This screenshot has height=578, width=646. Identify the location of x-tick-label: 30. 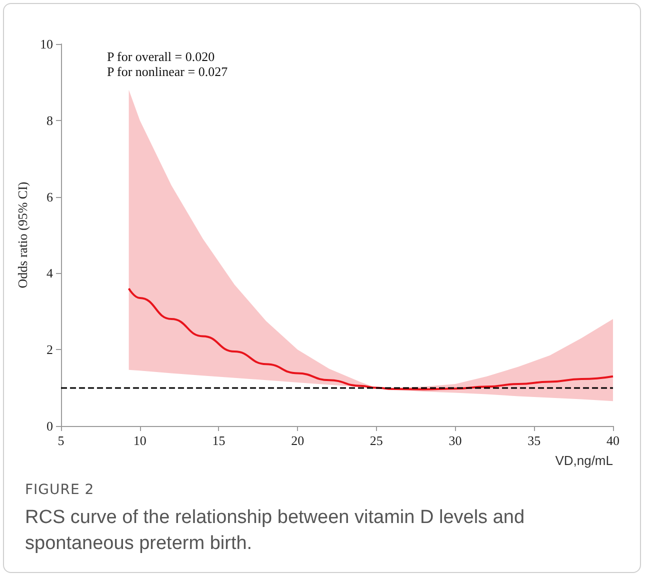
(455, 440).